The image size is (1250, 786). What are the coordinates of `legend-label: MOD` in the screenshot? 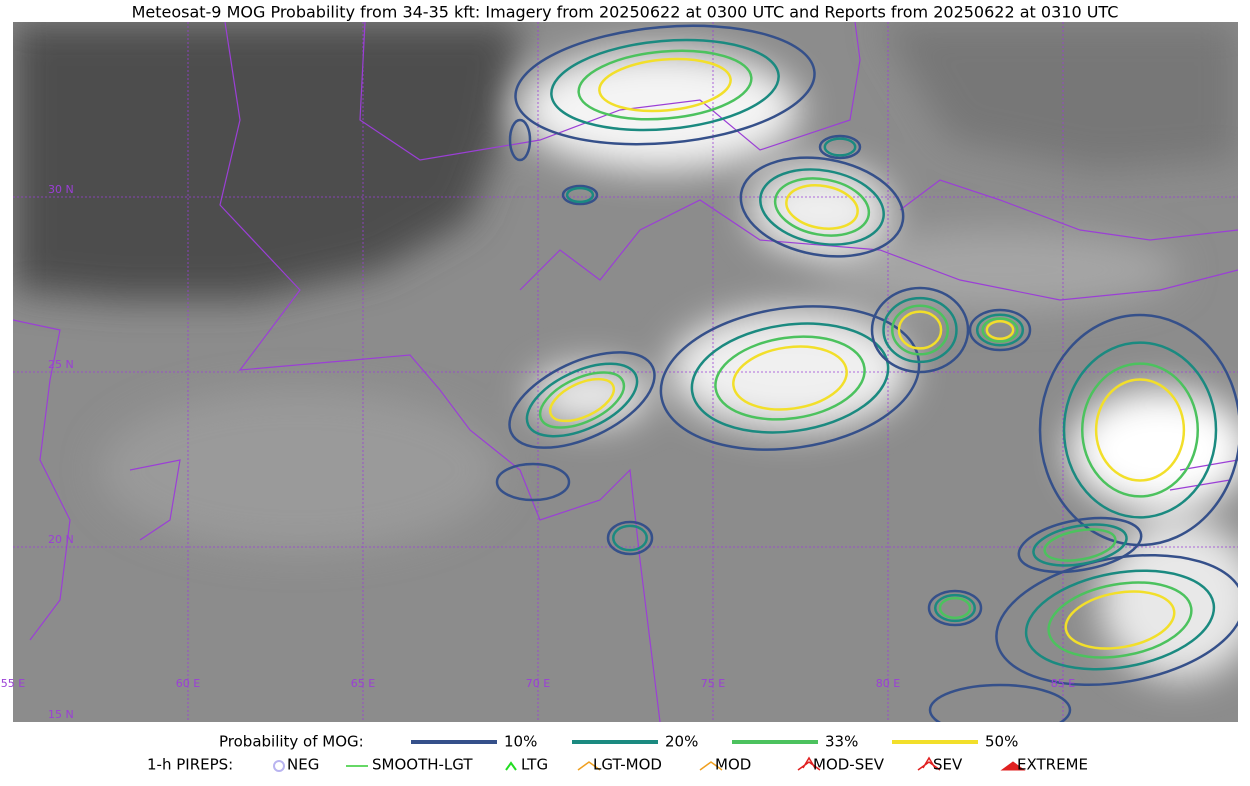 It's located at (733, 765).